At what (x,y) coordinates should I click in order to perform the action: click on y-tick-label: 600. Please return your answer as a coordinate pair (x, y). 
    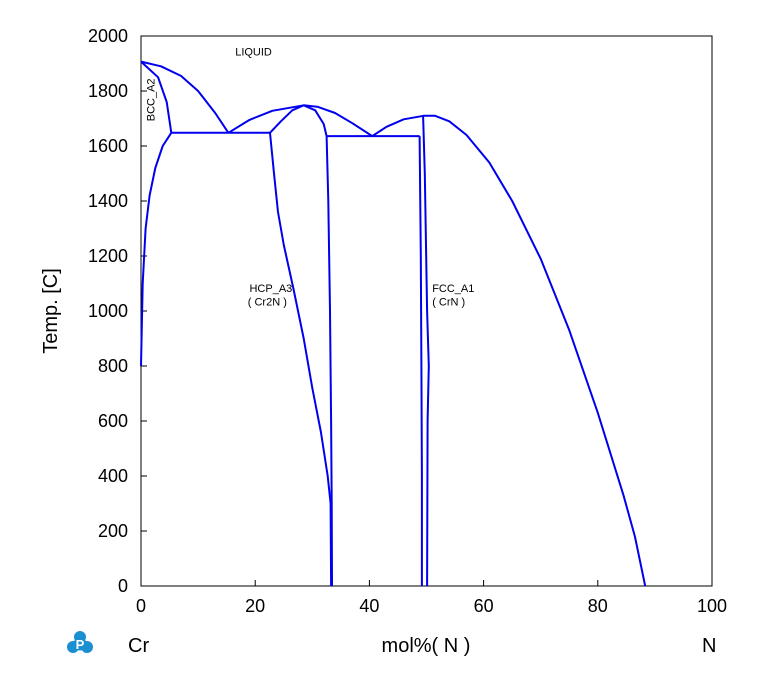
    Looking at the image, I should click on (113, 421).